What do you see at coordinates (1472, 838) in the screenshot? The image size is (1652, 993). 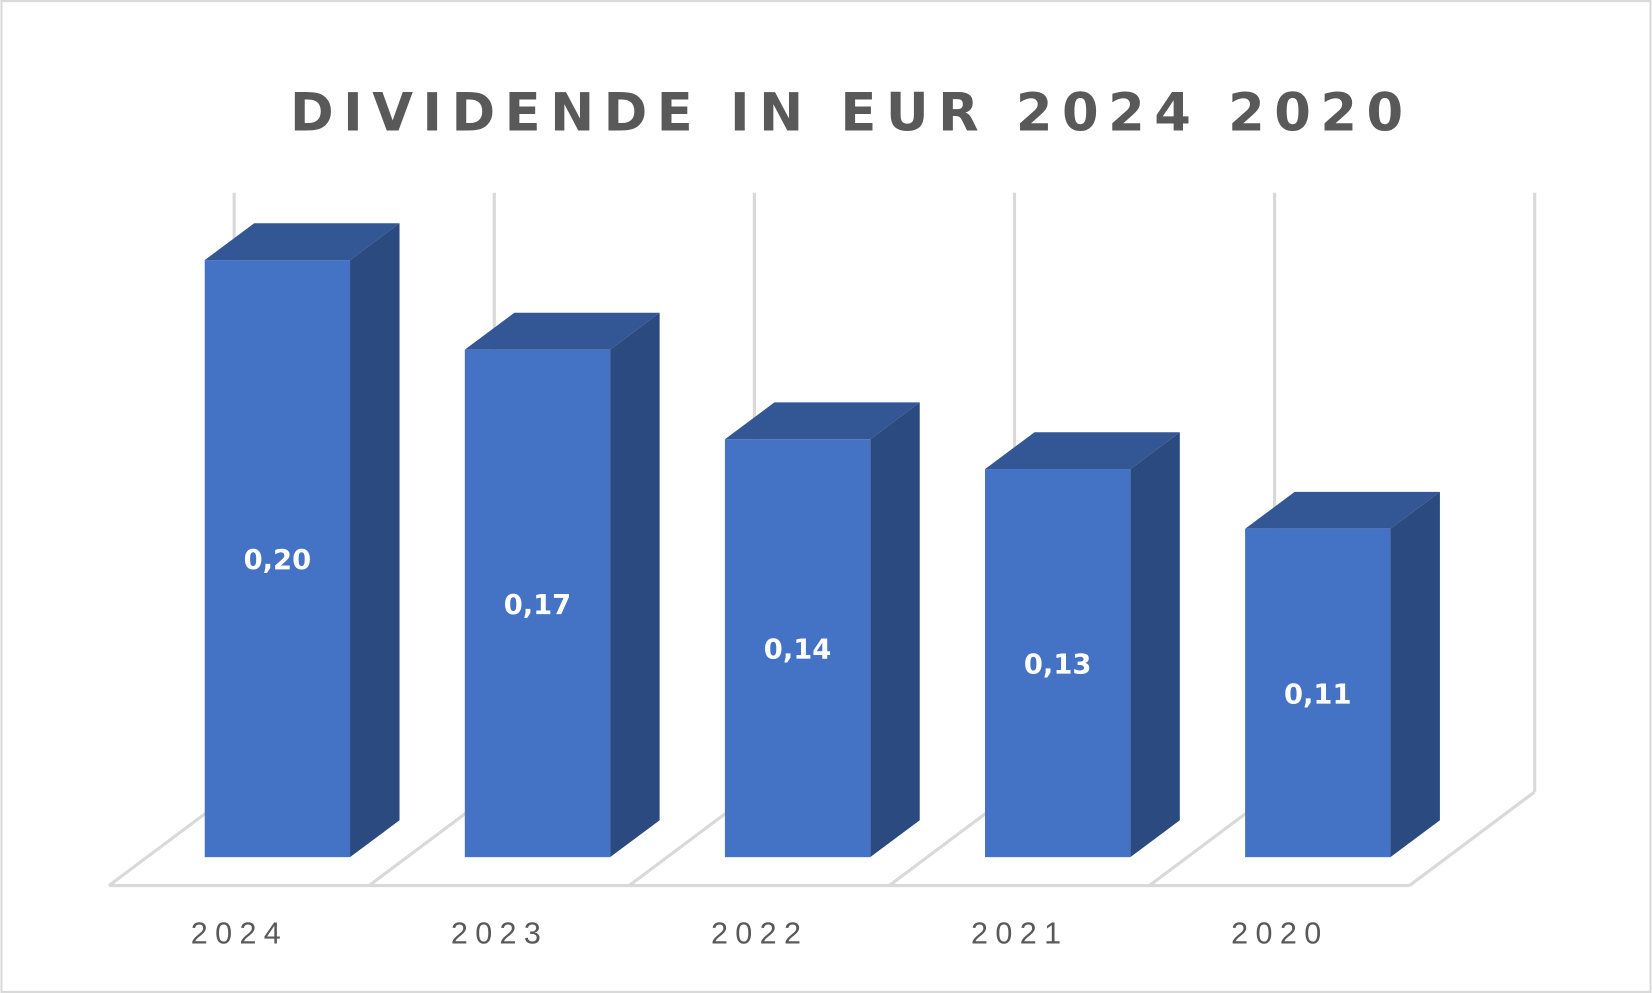 I see `floor-line` at bounding box center [1472, 838].